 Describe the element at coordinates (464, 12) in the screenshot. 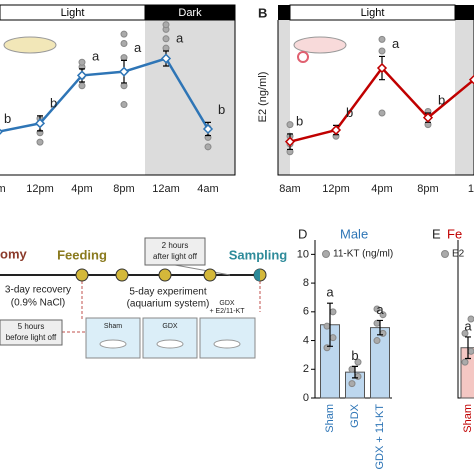

I see `dark-band` at that location.